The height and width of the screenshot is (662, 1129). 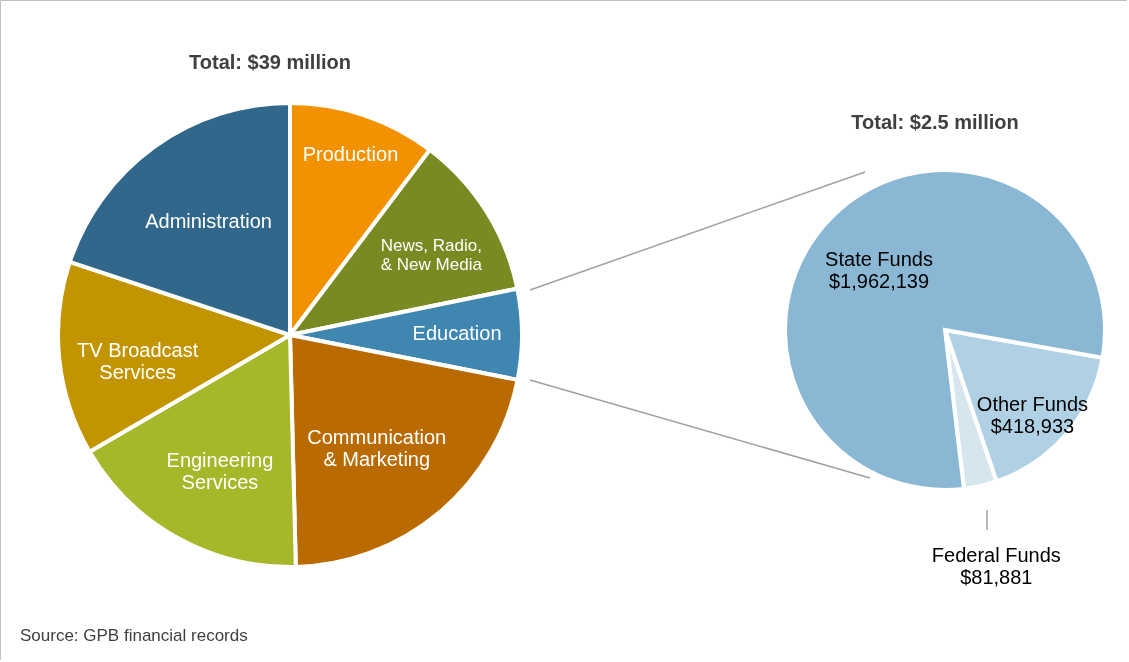 I want to click on slice-label: Engineering Services, so click(x=220, y=470).